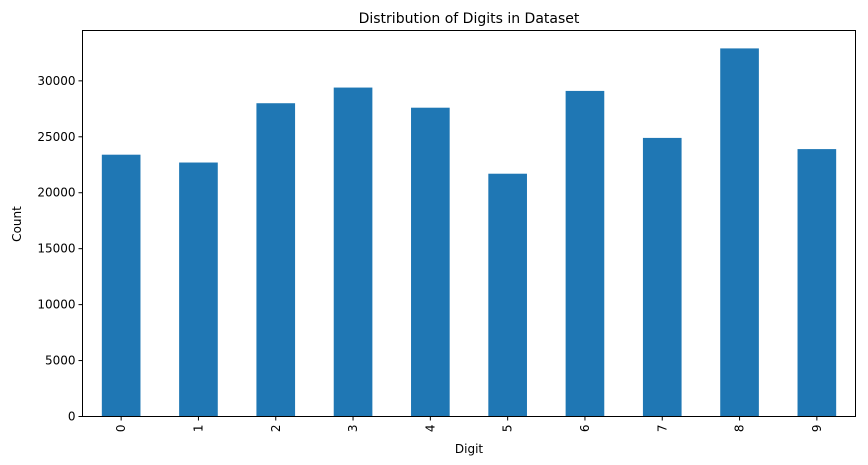  What do you see at coordinates (60, 361) in the screenshot?
I see `y-tick-label: 5000` at bounding box center [60, 361].